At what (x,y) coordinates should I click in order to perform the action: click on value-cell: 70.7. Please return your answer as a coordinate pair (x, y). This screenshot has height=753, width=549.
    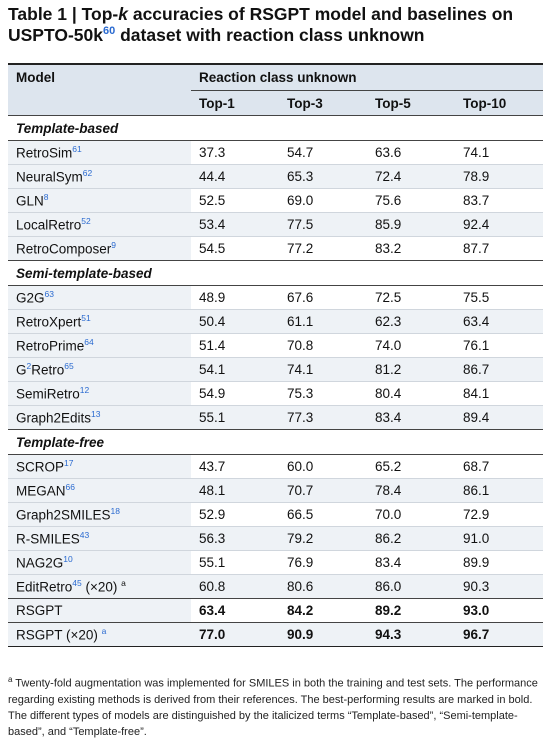
    Looking at the image, I should click on (323, 490).